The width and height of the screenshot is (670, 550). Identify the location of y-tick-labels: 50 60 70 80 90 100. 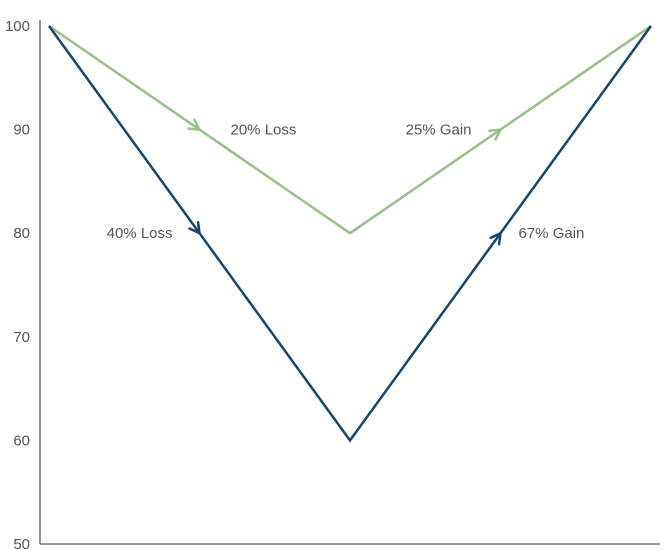
(17, 284).